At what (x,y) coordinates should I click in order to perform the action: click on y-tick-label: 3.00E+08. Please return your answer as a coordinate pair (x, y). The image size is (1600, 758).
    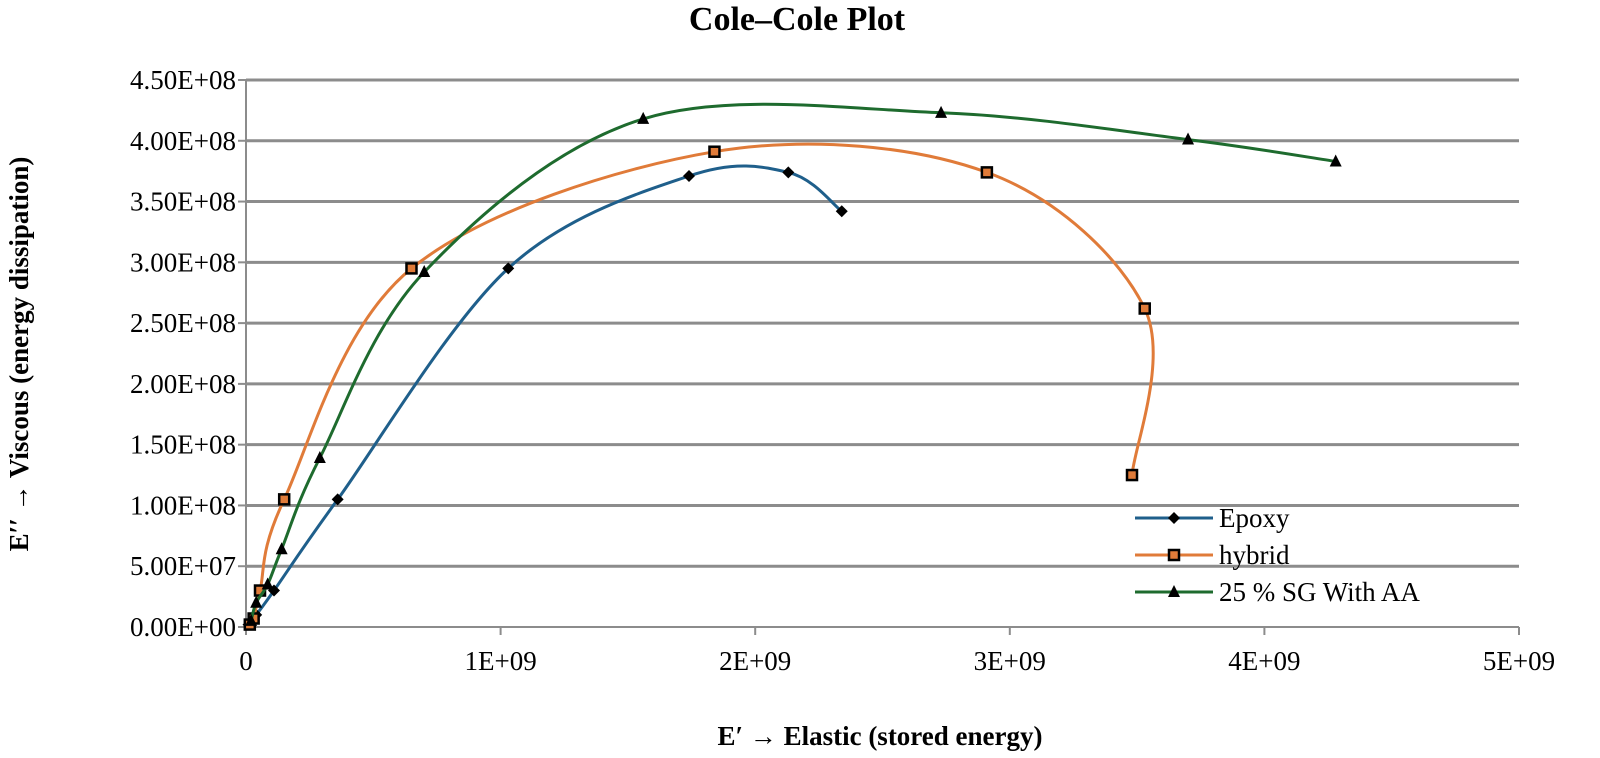
    Looking at the image, I should click on (183, 262).